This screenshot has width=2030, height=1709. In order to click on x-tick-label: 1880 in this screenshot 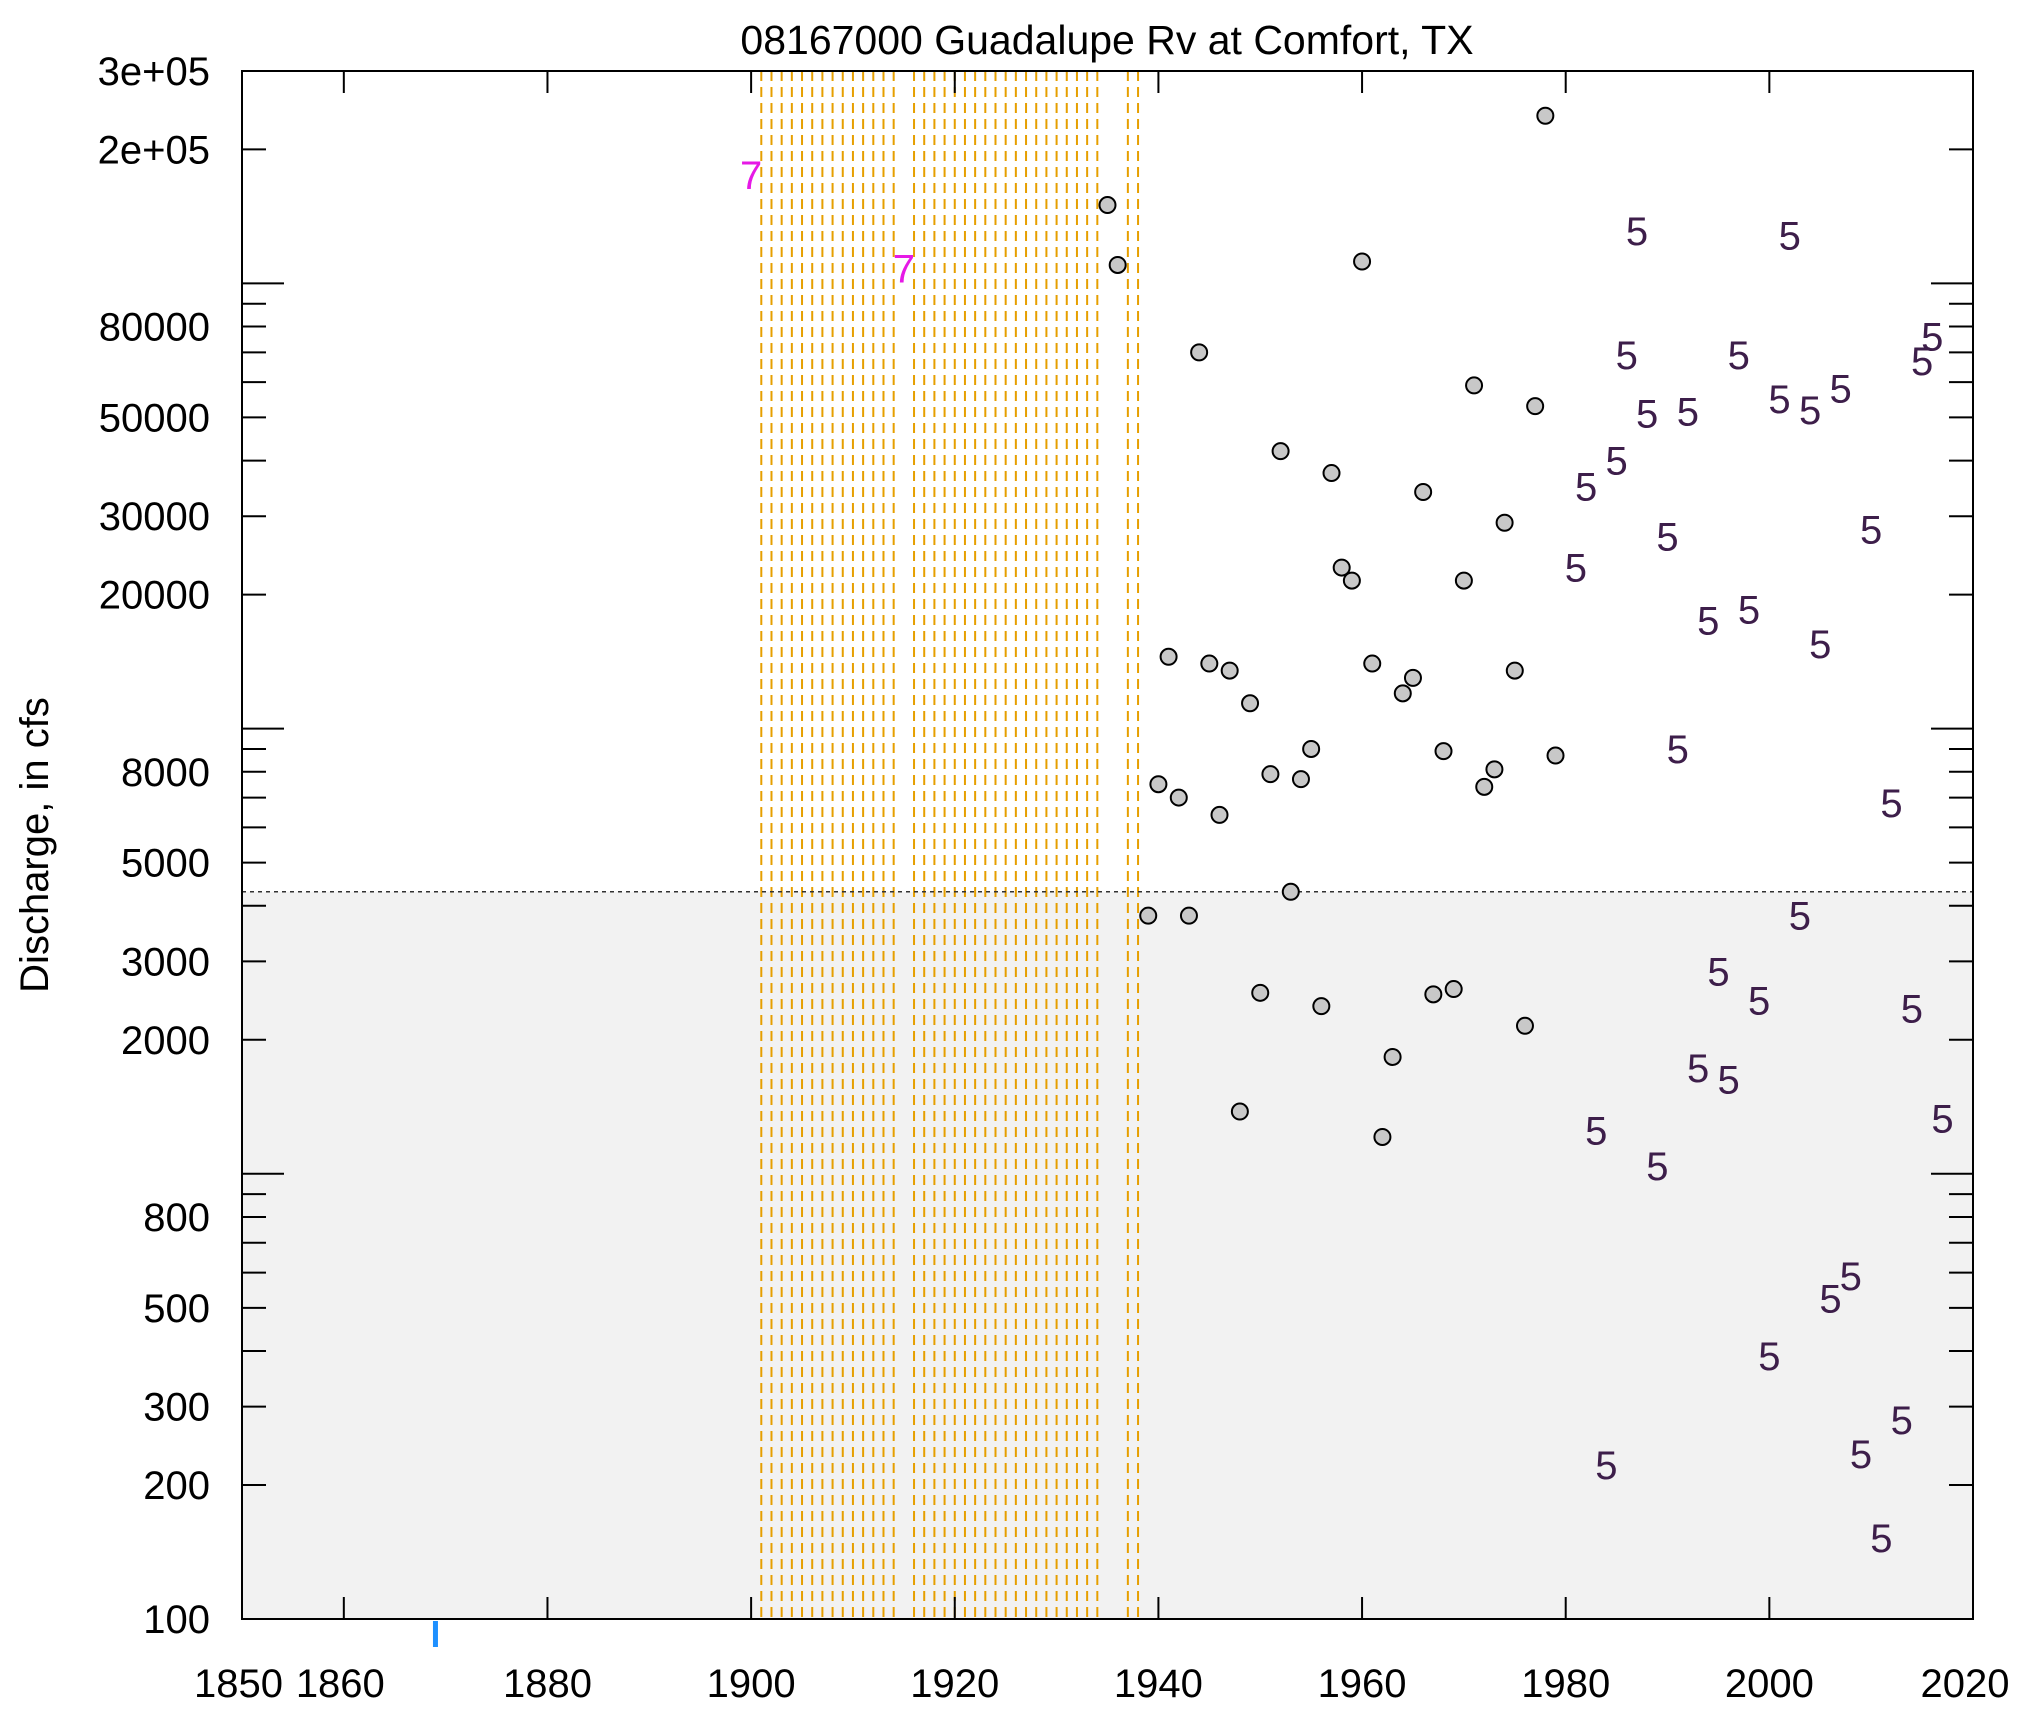, I will do `click(547, 1684)`.